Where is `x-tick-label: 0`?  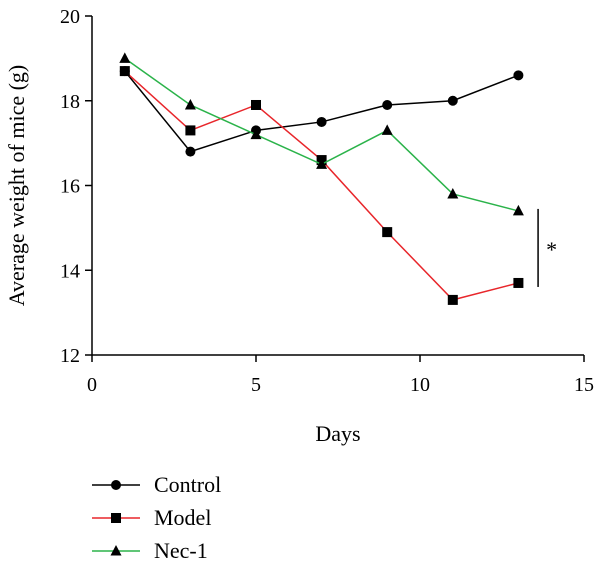
x-tick-label: 0 is located at coordinates (92, 385).